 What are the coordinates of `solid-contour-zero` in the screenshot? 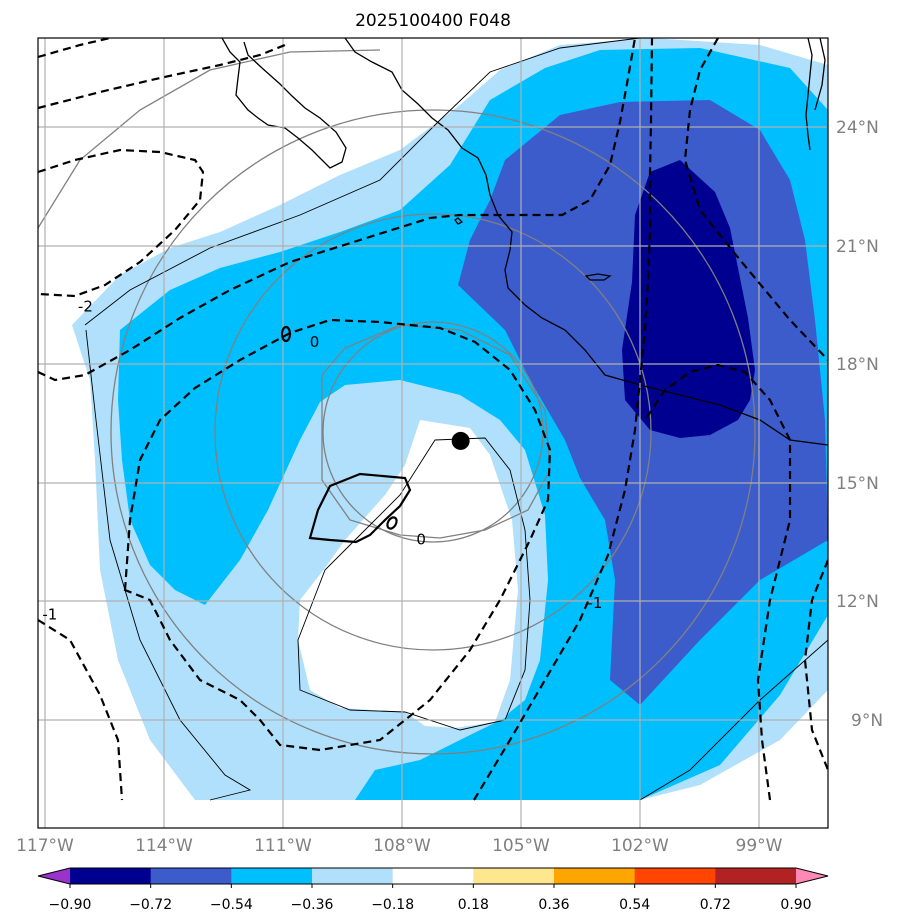 It's located at (360, 508).